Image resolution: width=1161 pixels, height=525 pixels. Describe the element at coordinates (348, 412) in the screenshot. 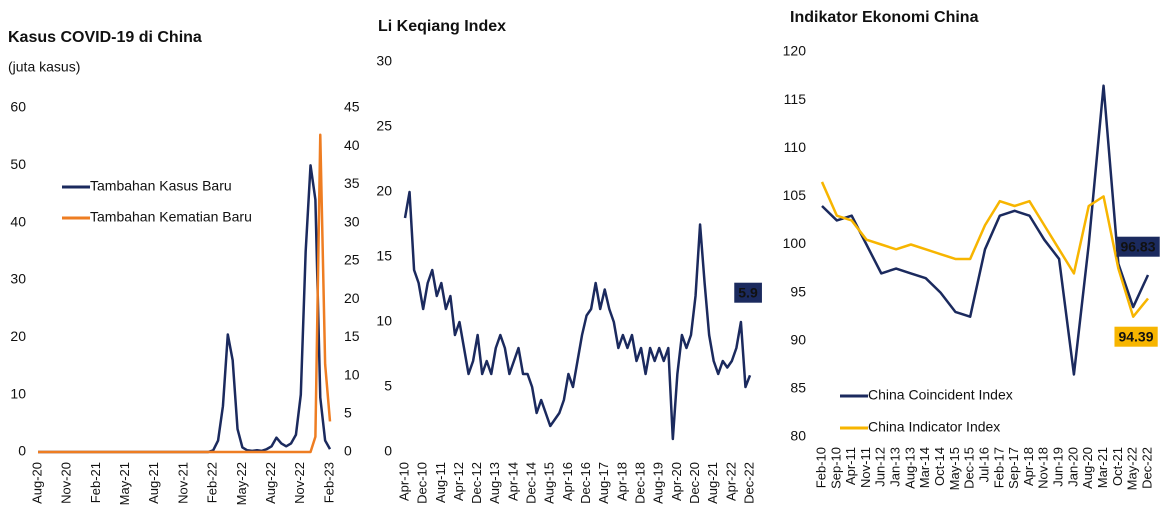

I see `y2-tick-label: 5` at that location.